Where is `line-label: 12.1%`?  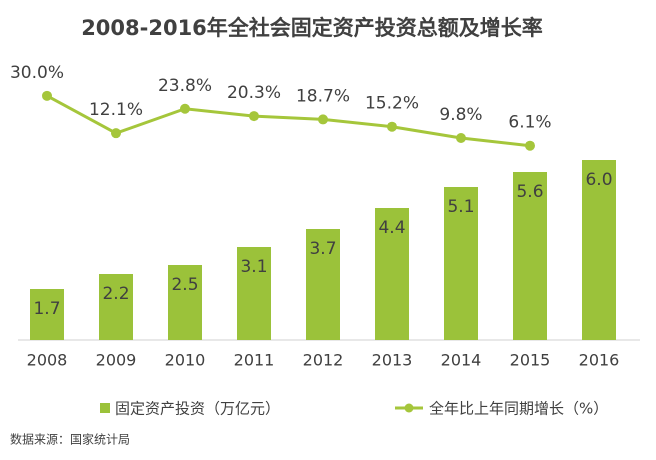
line-label: 12.1% is located at coordinates (116, 110).